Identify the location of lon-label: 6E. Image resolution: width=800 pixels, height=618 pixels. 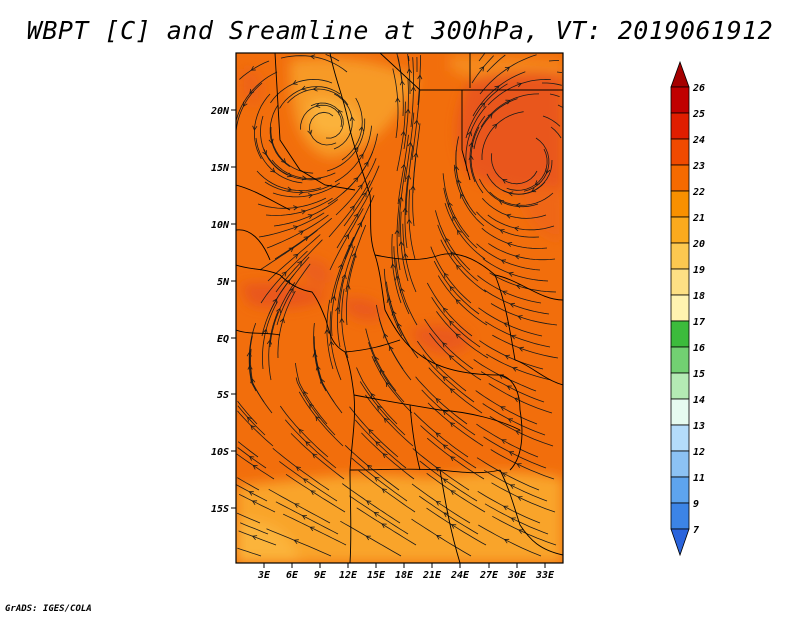
(292, 575).